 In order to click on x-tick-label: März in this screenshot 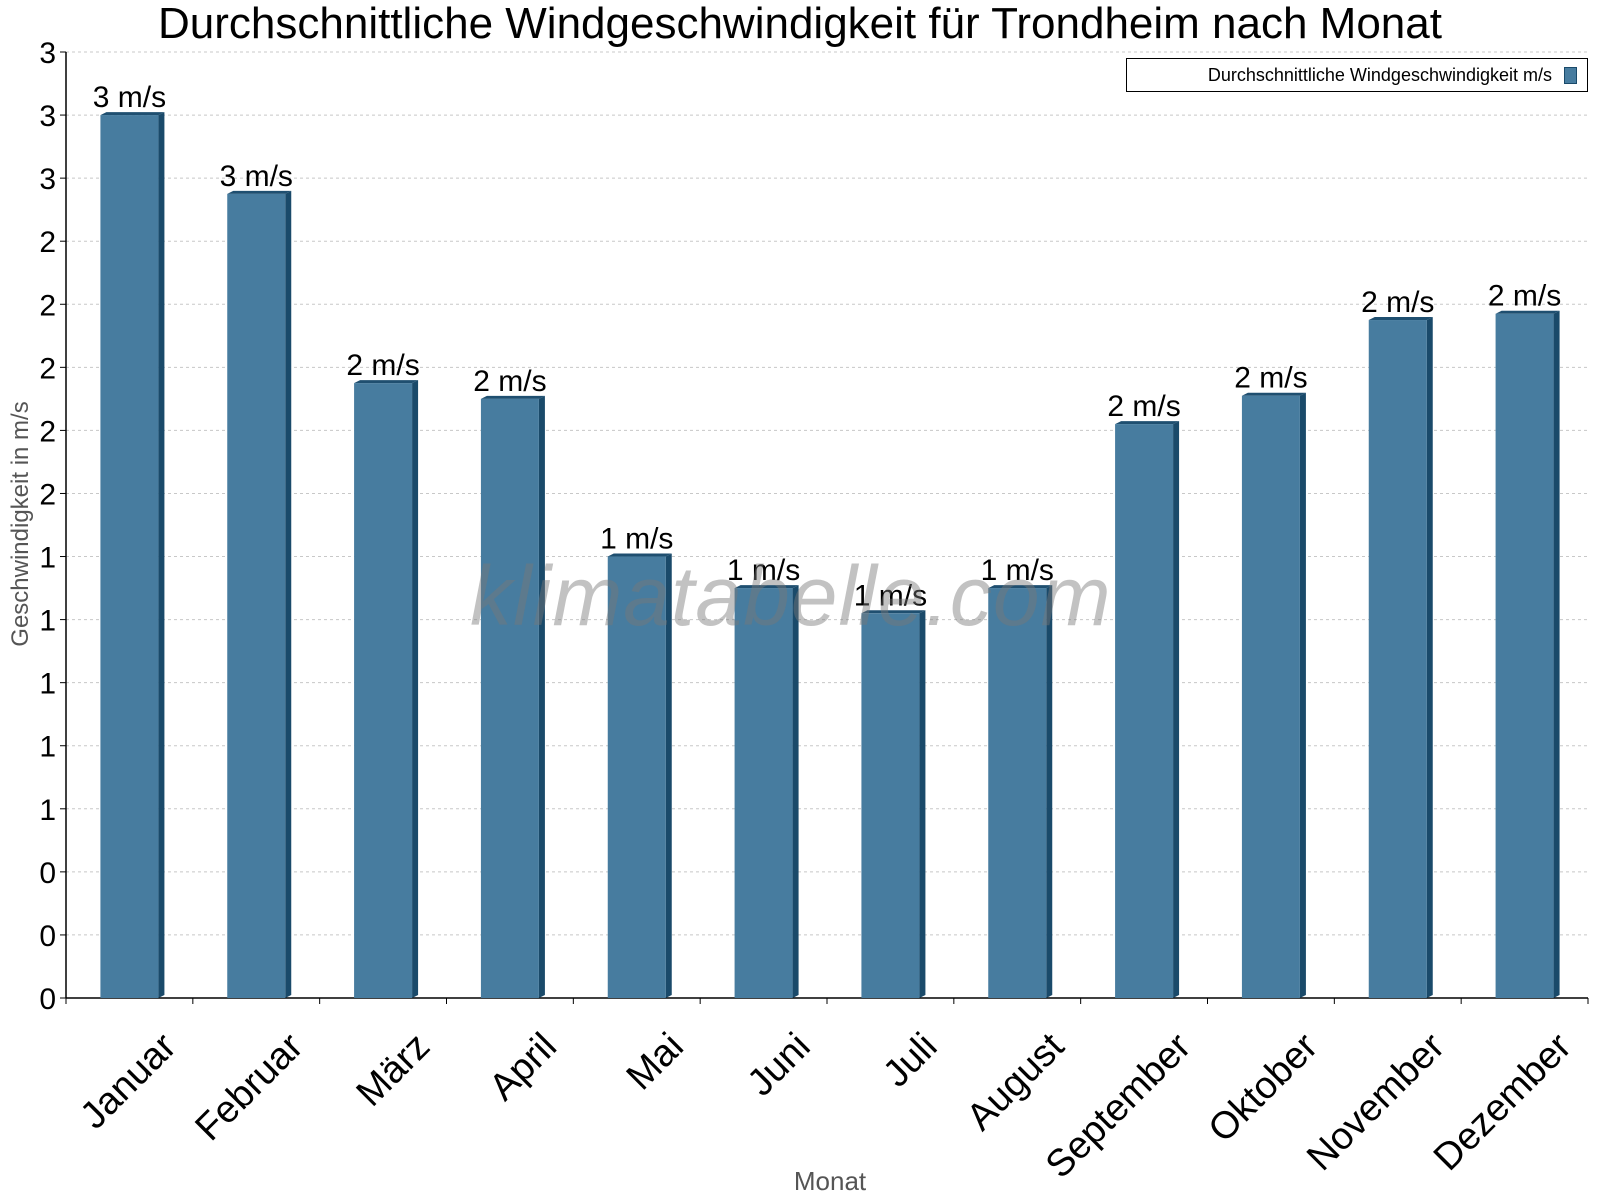, I will do `click(393, 1069)`.